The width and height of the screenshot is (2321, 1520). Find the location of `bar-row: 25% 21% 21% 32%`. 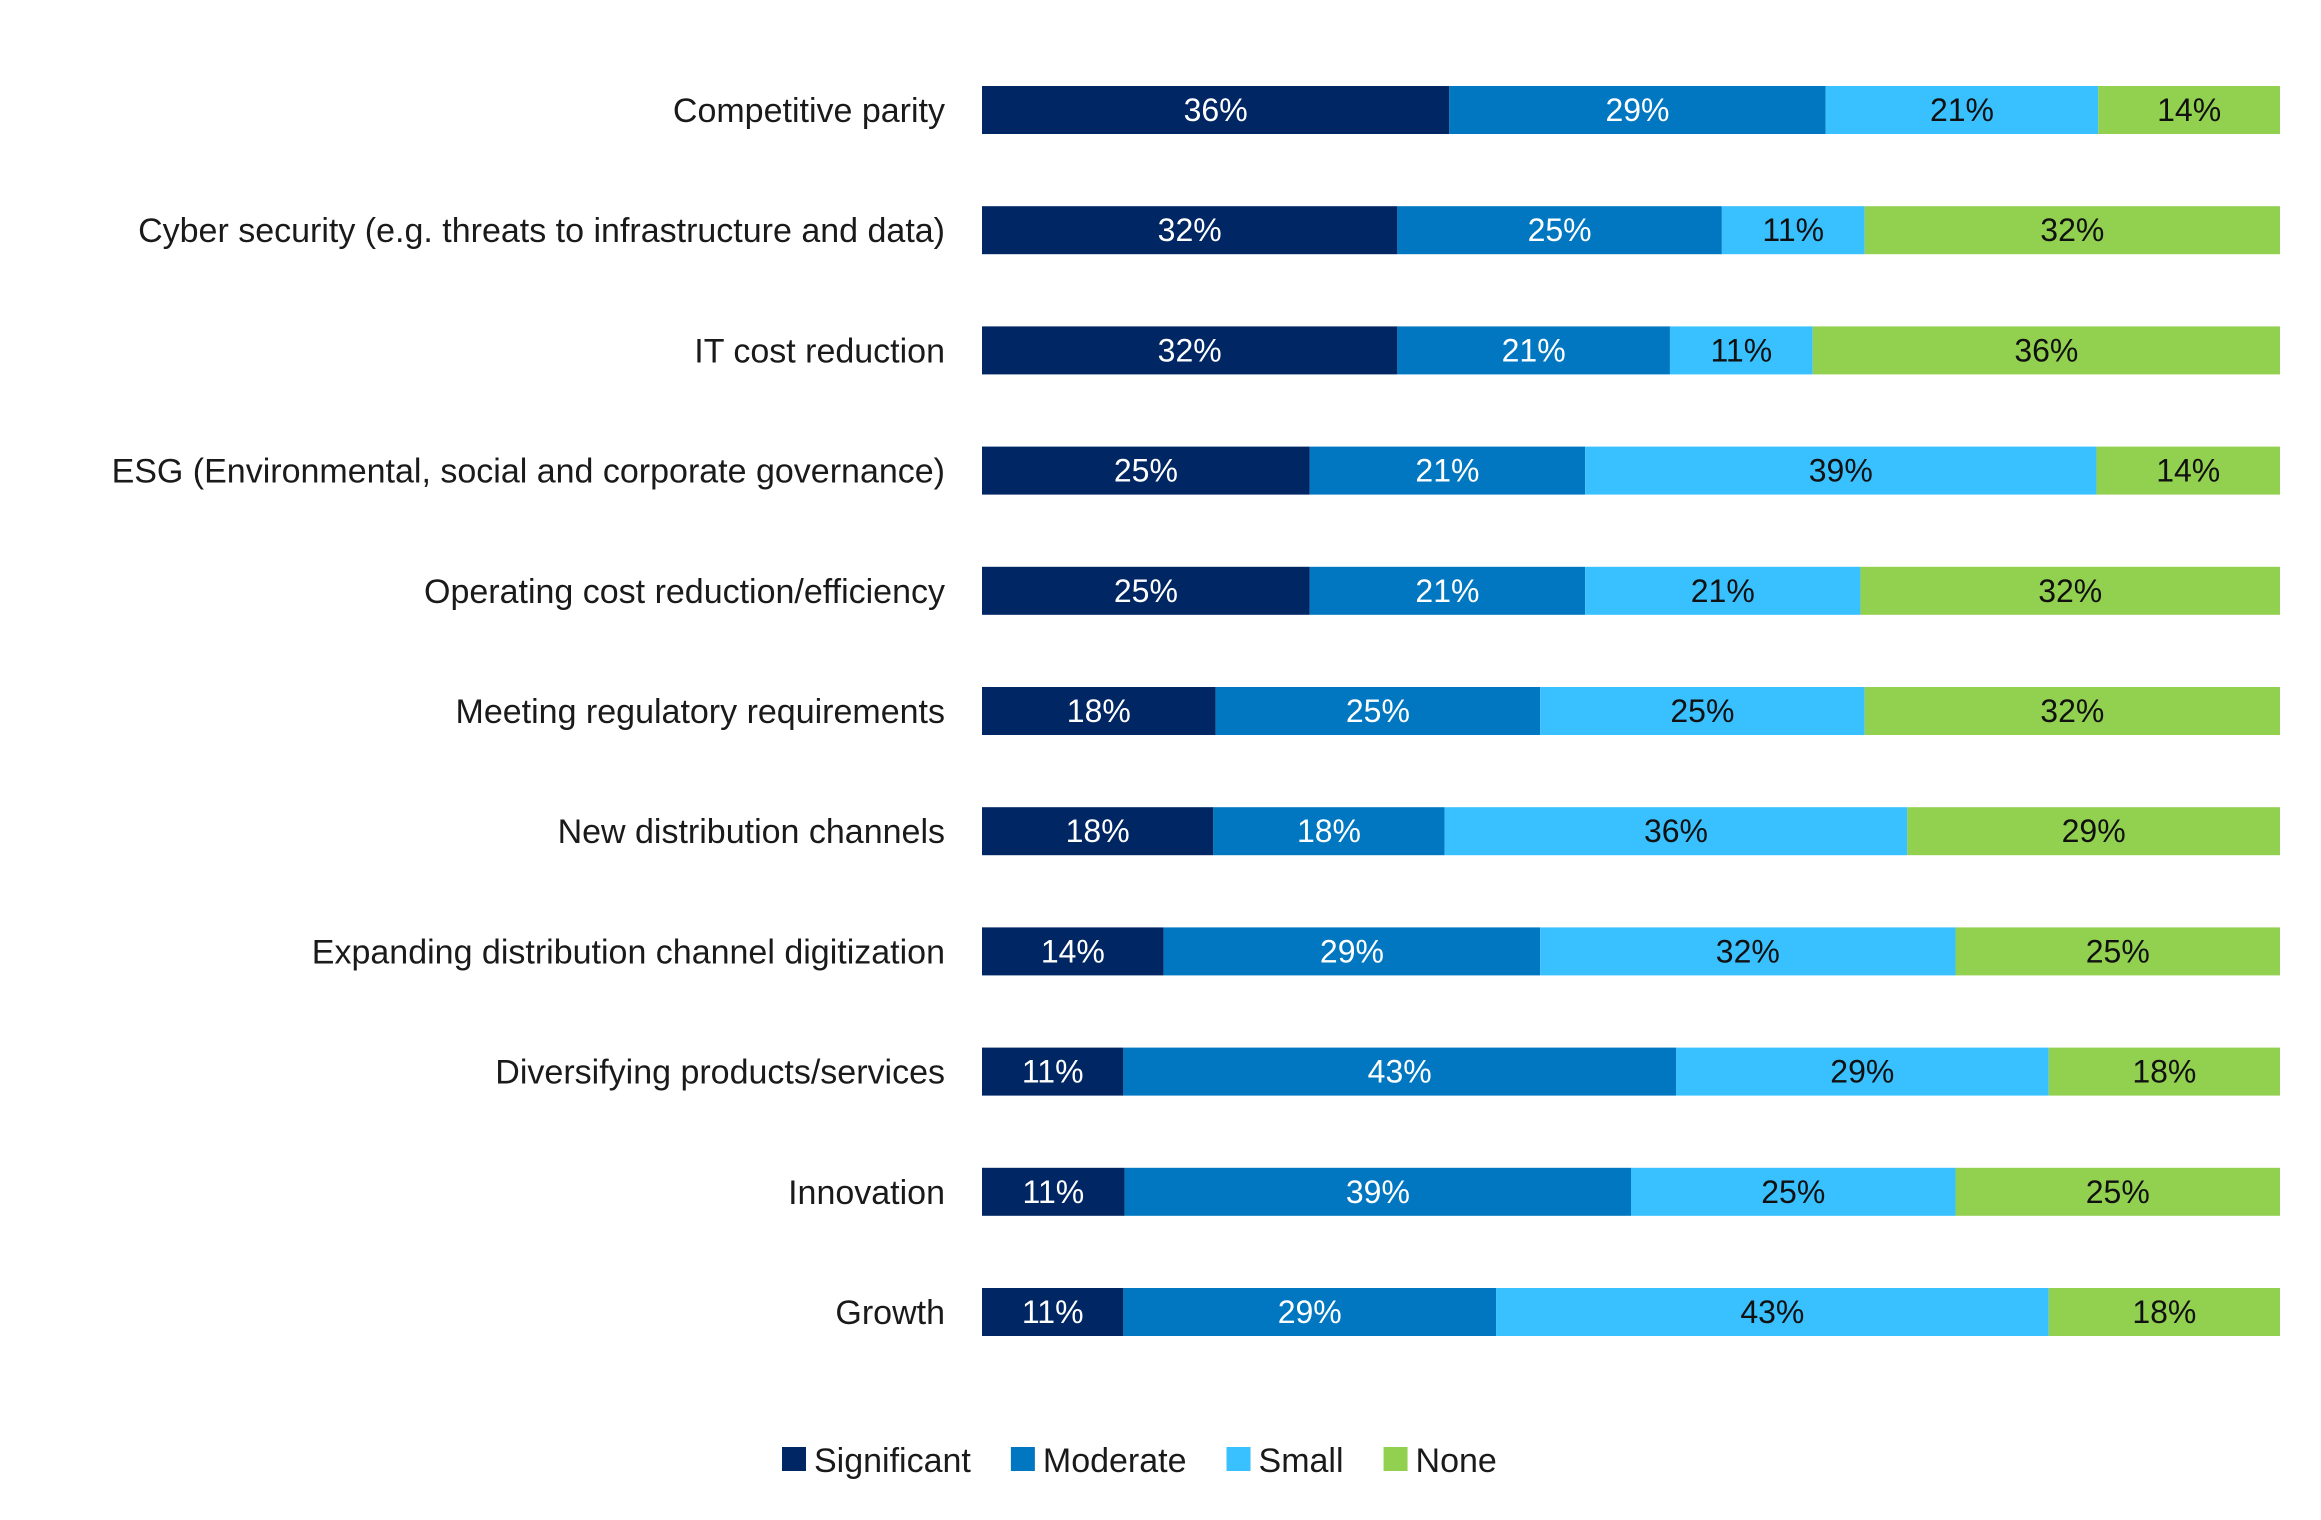

bar-row: 25% 21% 21% 32% is located at coordinates (1631, 590).